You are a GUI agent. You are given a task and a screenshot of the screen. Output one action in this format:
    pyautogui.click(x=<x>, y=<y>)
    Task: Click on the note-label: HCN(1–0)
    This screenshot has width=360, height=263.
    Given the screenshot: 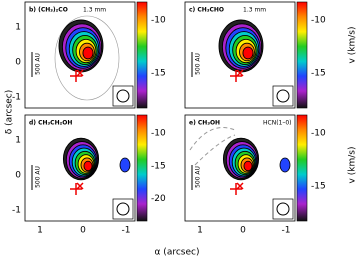 What is the action you would take?
    pyautogui.click(x=277, y=123)
    